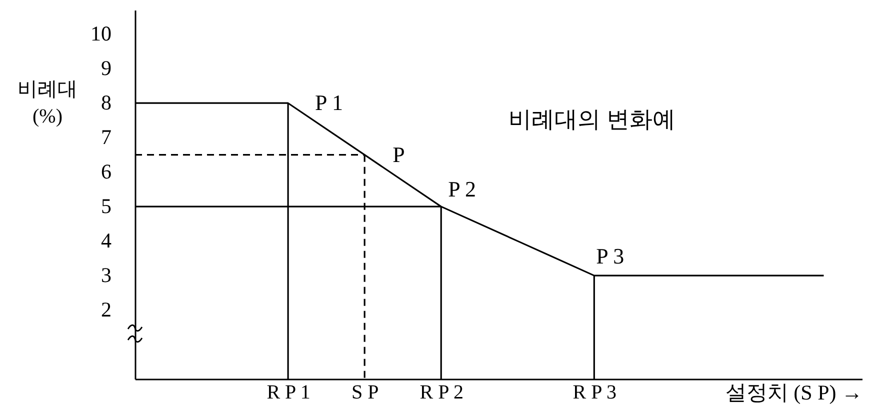  I want to click on annotation: 비례대의 변화예, so click(592, 119).